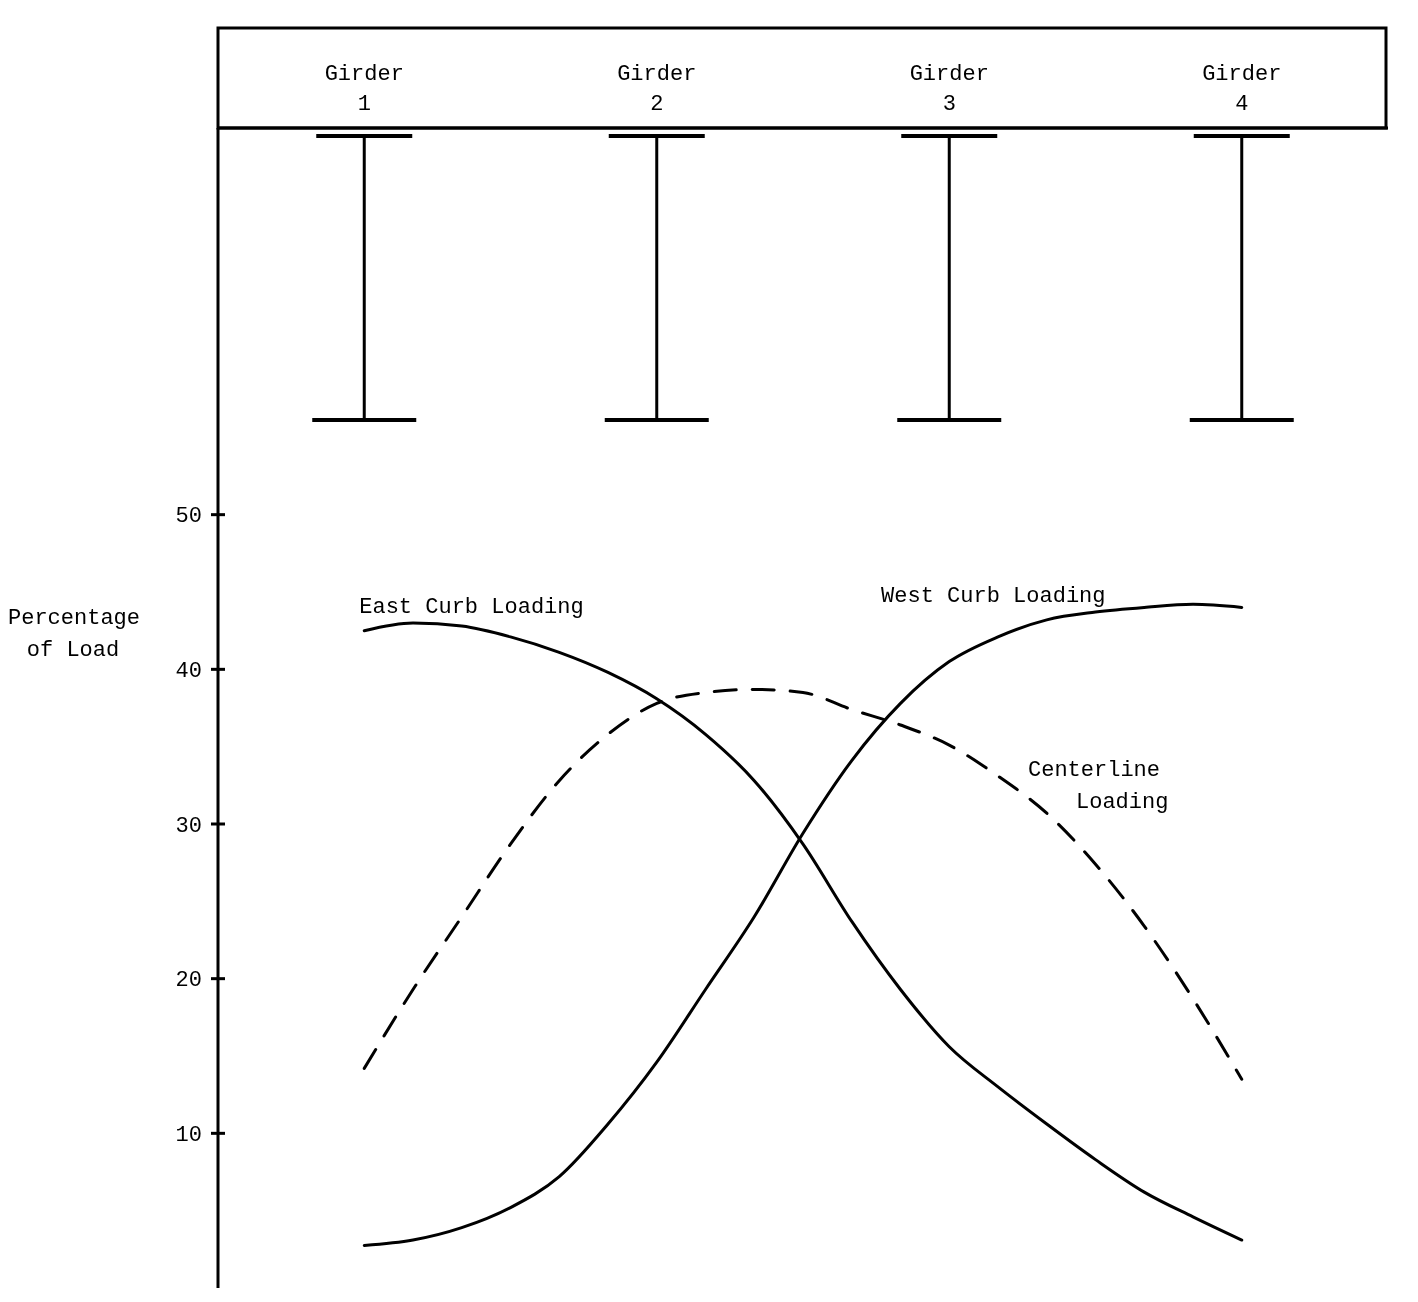 This screenshot has width=1418, height=1302. What do you see at coordinates (471, 607) in the screenshot?
I see `series-label: East Curb Loading` at bounding box center [471, 607].